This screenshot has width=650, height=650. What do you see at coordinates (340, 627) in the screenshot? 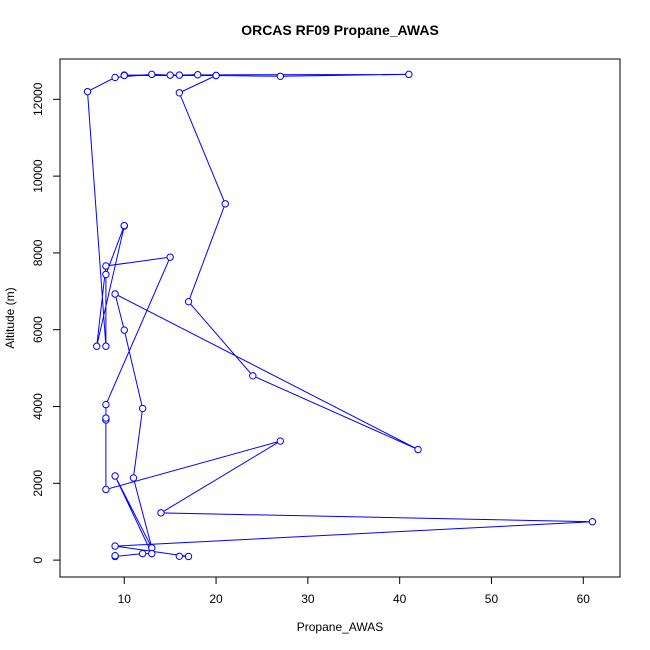
I see `x-axis-label: Propane_AWAS` at bounding box center [340, 627].